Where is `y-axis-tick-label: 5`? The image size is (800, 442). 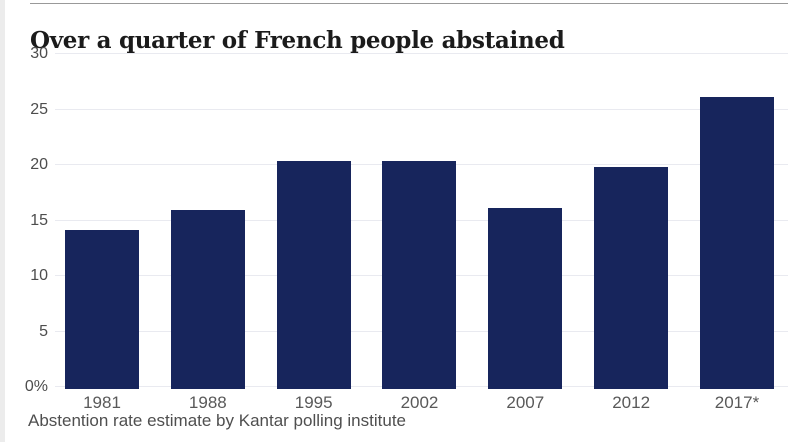
y-axis-tick-label: 5 is located at coordinates (43, 331).